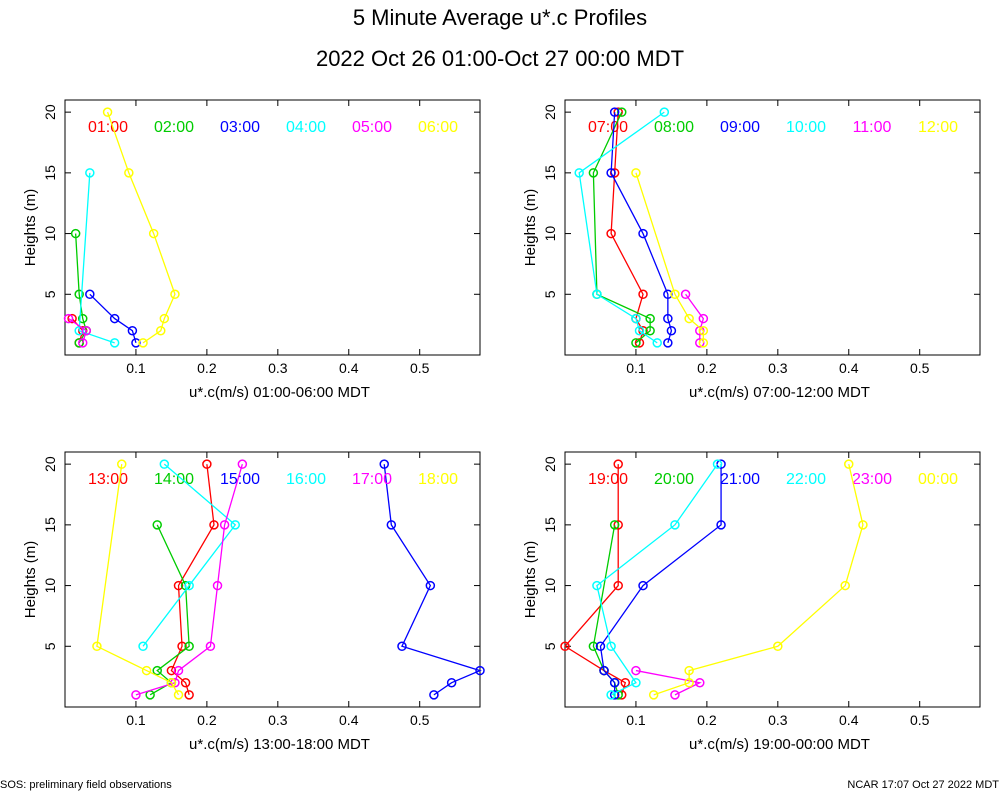 This screenshot has width=1000, height=800. Describe the element at coordinates (50, 234) in the screenshot. I see `y-tick-label: 10` at that location.